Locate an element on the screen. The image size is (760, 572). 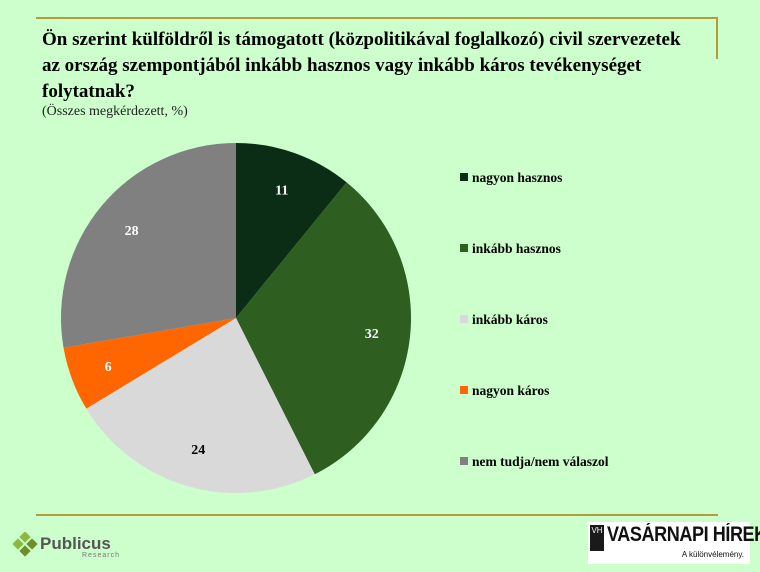
data-label-3: 24 is located at coordinates (198, 450).